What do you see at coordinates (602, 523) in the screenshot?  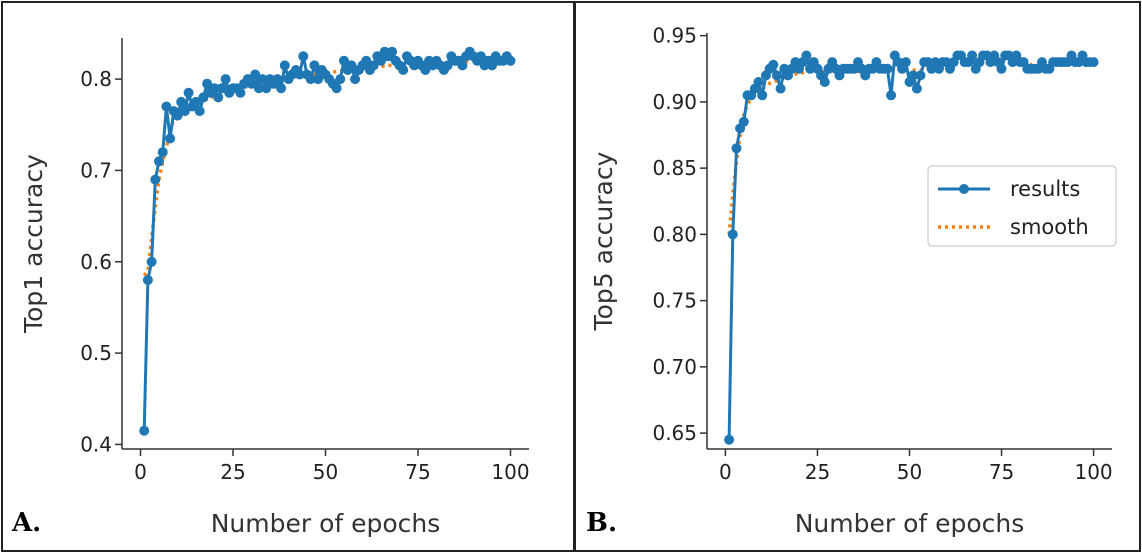 I see `panel-label-b: B.` at bounding box center [602, 523].